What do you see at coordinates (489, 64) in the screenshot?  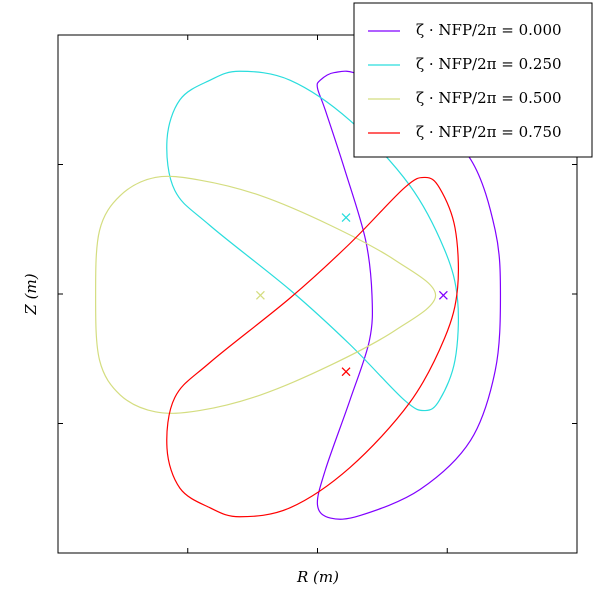 I see `legend-label: ζ · NFP/2π = 0.250` at bounding box center [489, 64].